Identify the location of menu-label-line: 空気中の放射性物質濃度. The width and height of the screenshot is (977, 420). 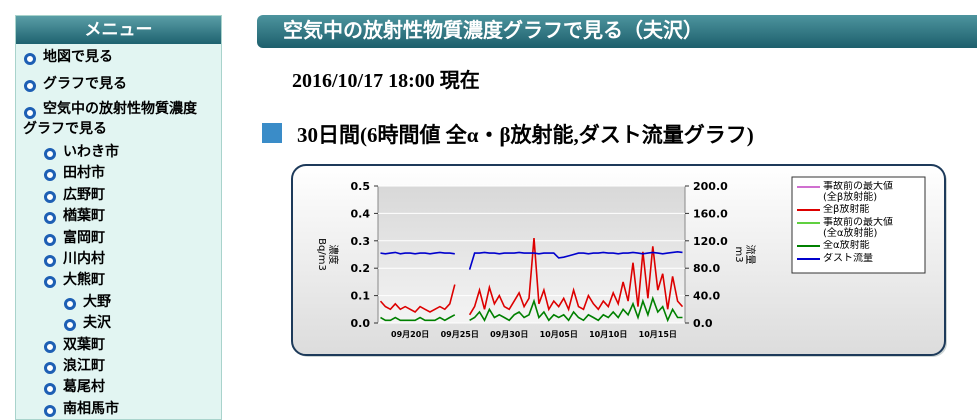
(120, 109).